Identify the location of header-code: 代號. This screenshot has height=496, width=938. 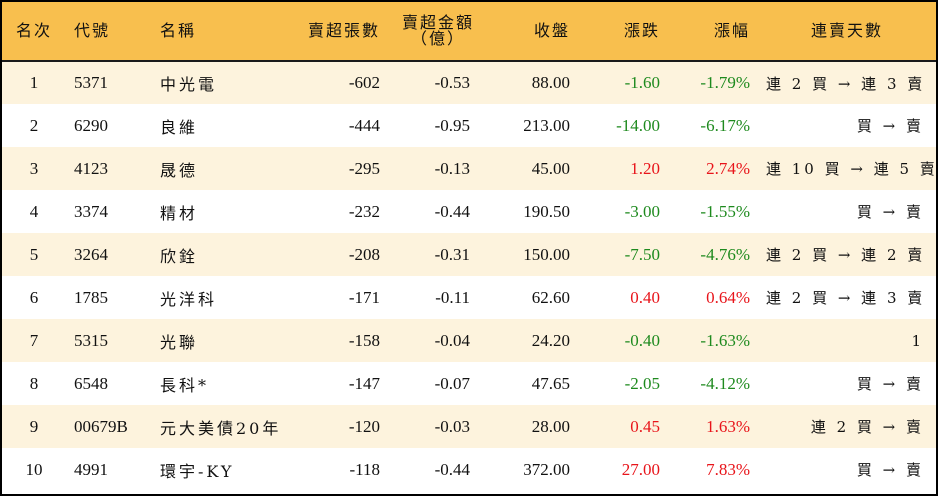
(92, 30).